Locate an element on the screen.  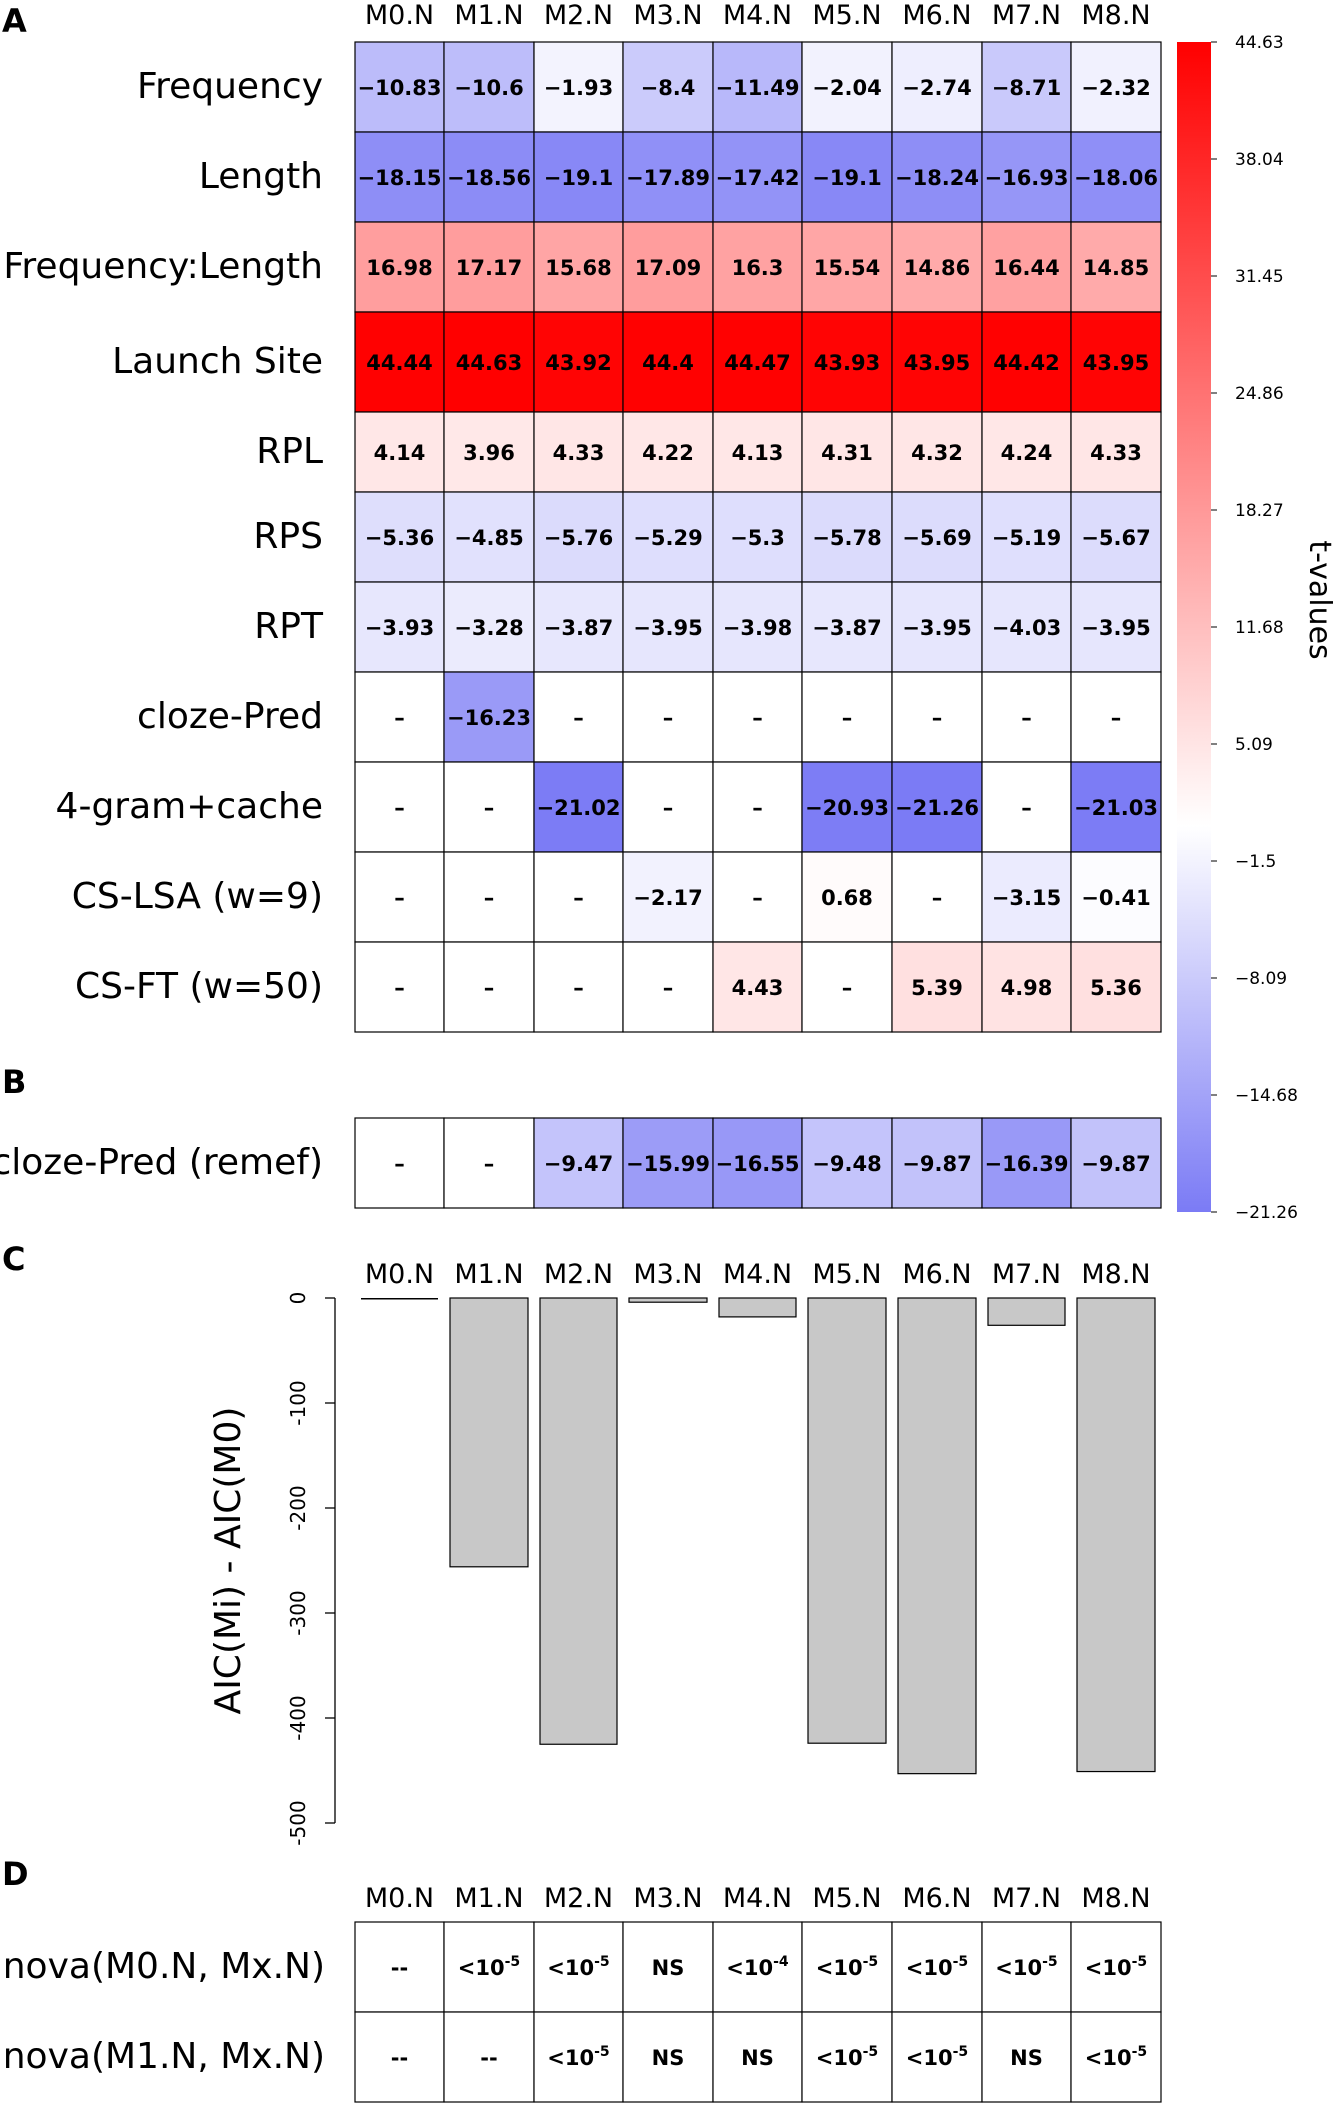
panel-b-label: B is located at coordinates (14, 1082).